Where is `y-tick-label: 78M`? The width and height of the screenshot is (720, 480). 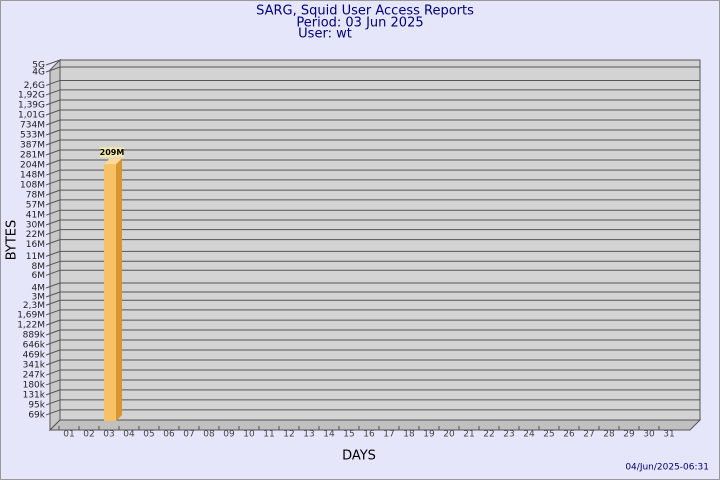
y-tick-label: 78M is located at coordinates (35, 196).